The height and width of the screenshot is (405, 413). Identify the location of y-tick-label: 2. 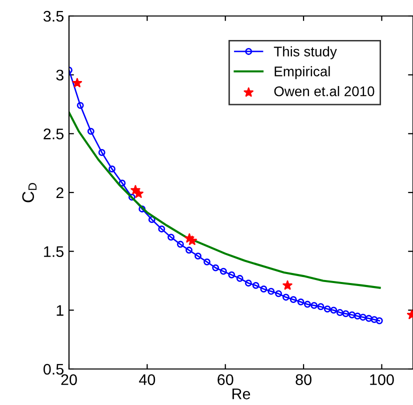
(60, 192).